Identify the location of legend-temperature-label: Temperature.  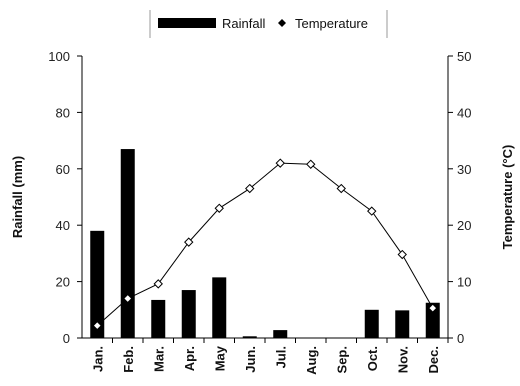
(331, 23).